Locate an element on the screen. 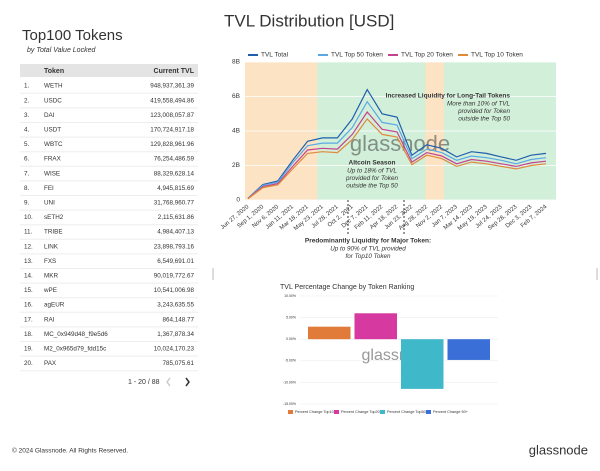  token-name: FRAX is located at coordinates (53, 159).